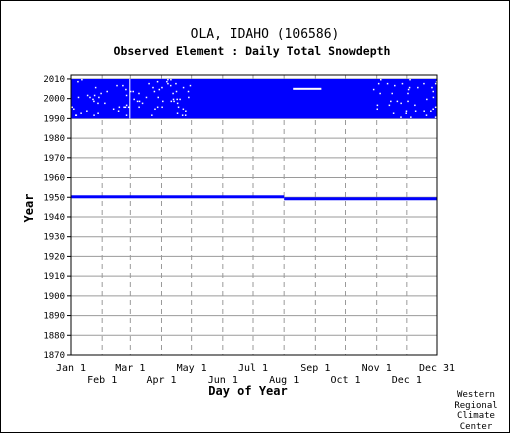  I want to click on y-tick-label: 1870, so click(54, 356).